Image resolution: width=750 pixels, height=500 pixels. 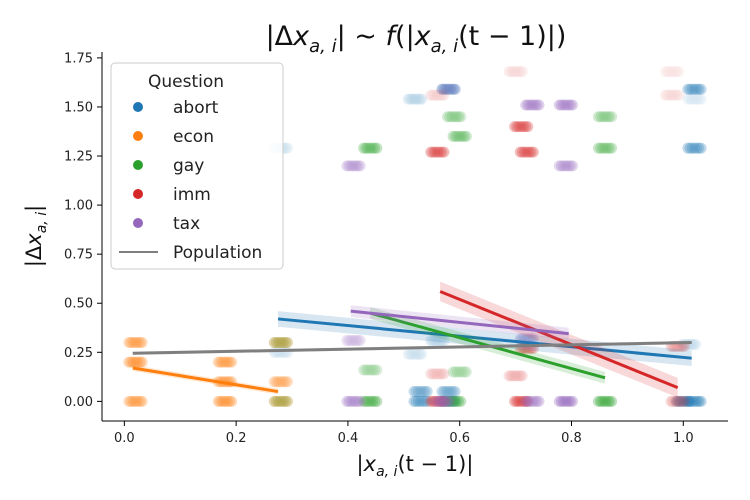 I want to click on trend-line, so click(x=459, y=322).